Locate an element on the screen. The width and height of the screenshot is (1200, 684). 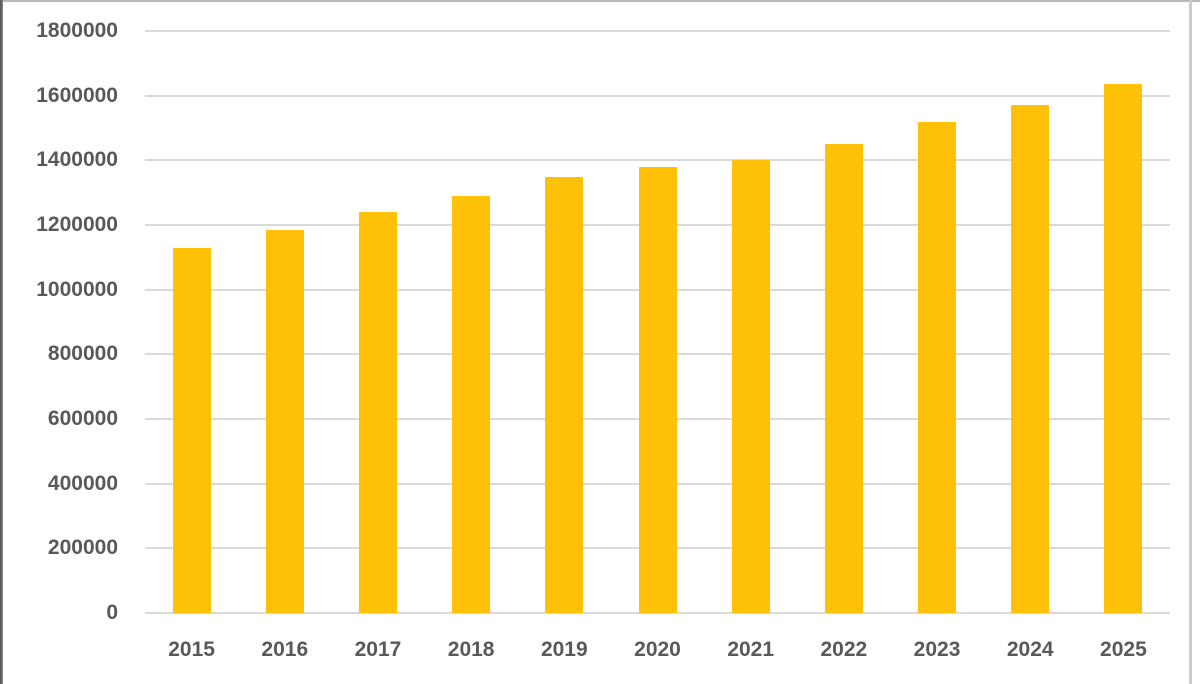
x-axis-tick-label: 2019 is located at coordinates (564, 649).